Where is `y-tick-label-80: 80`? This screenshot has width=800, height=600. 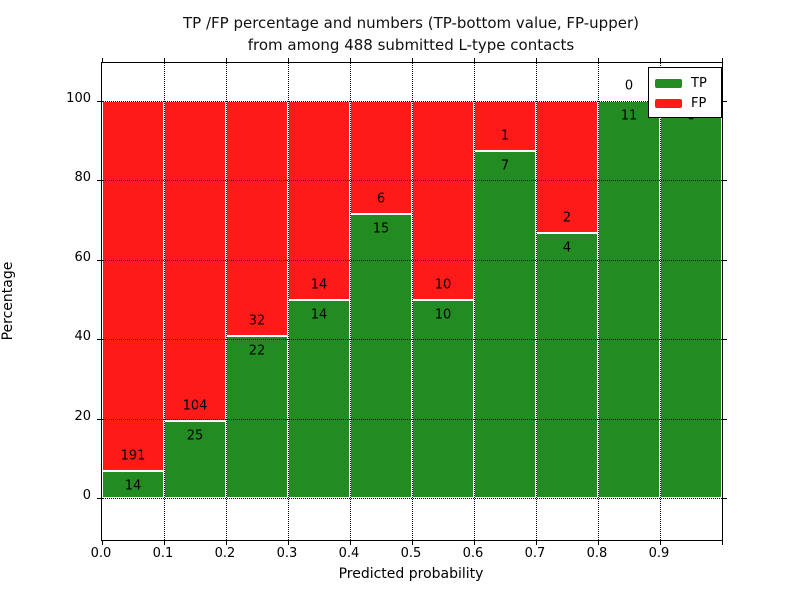
y-tick-label-80: 80 is located at coordinates (82, 178).